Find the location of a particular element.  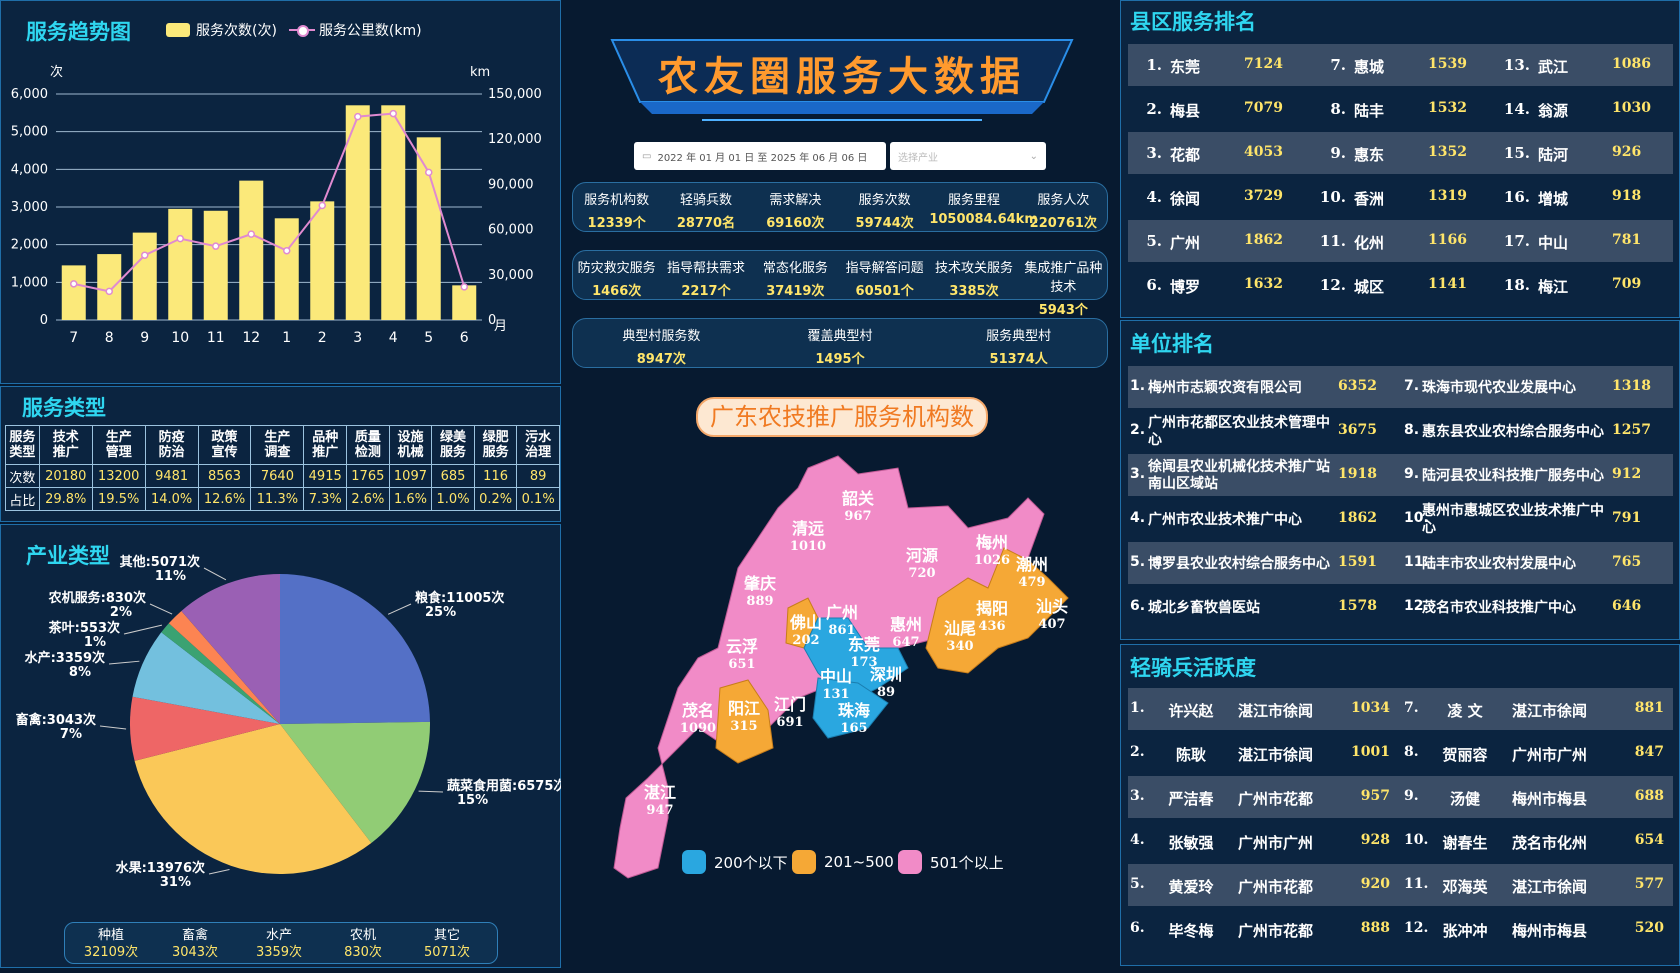

rank-name: 广州 is located at coordinates (1185, 243).